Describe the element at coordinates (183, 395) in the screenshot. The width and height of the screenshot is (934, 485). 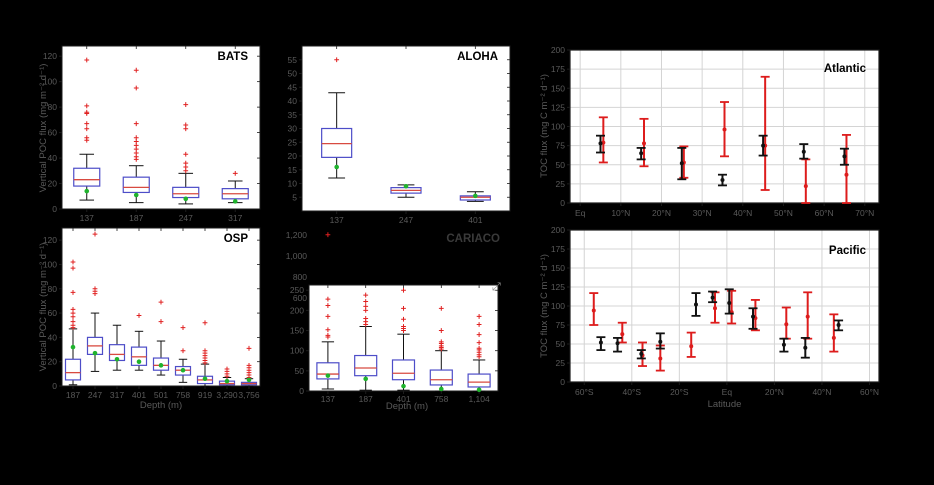
I see `chart-mark: 758` at that location.